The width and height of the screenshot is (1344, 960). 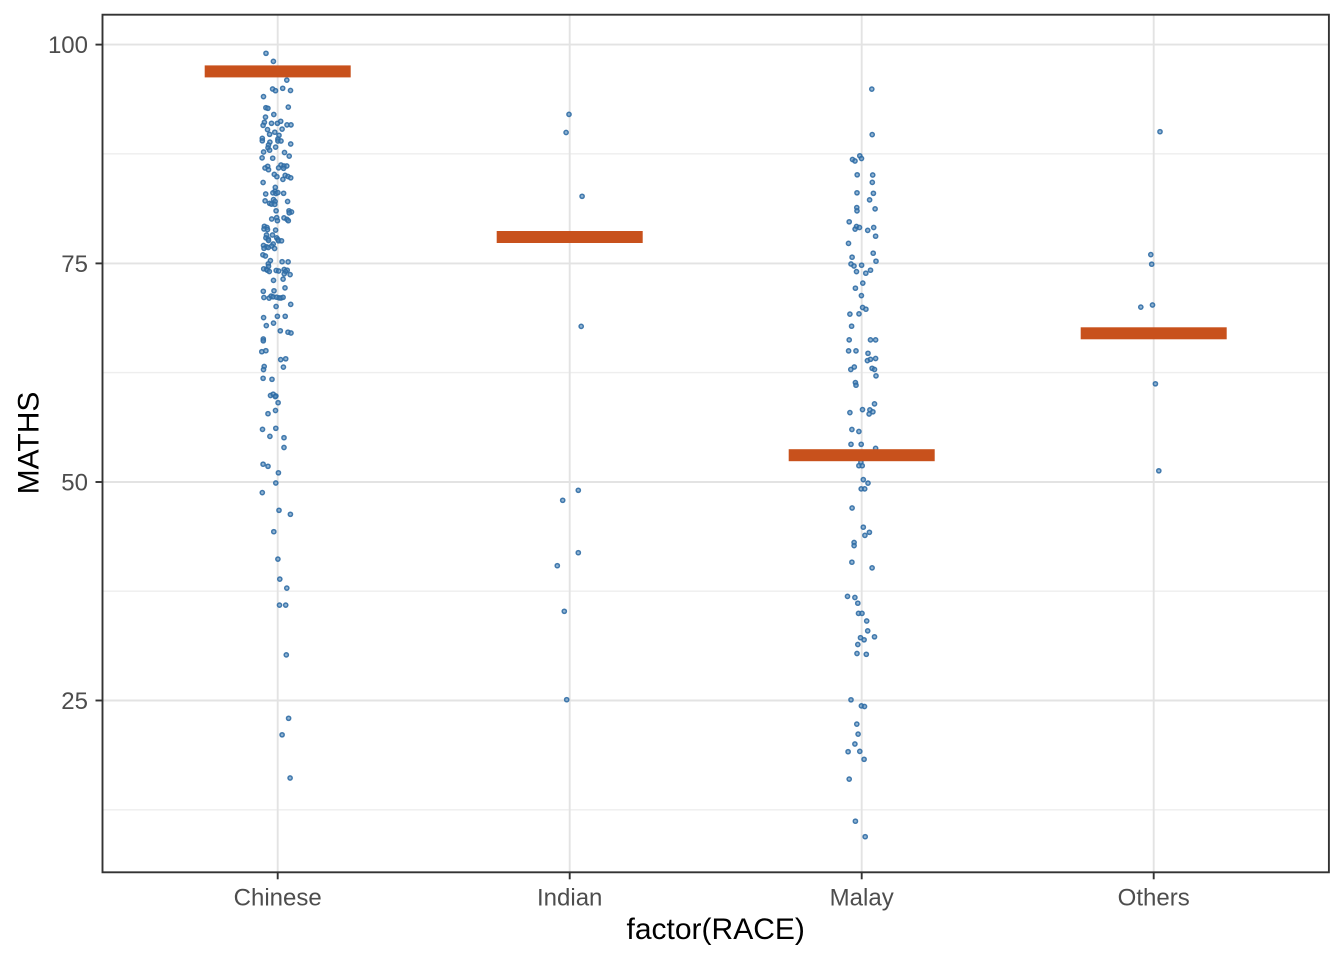 I want to click on svg-text: factor(RACE), so click(x=716, y=929).